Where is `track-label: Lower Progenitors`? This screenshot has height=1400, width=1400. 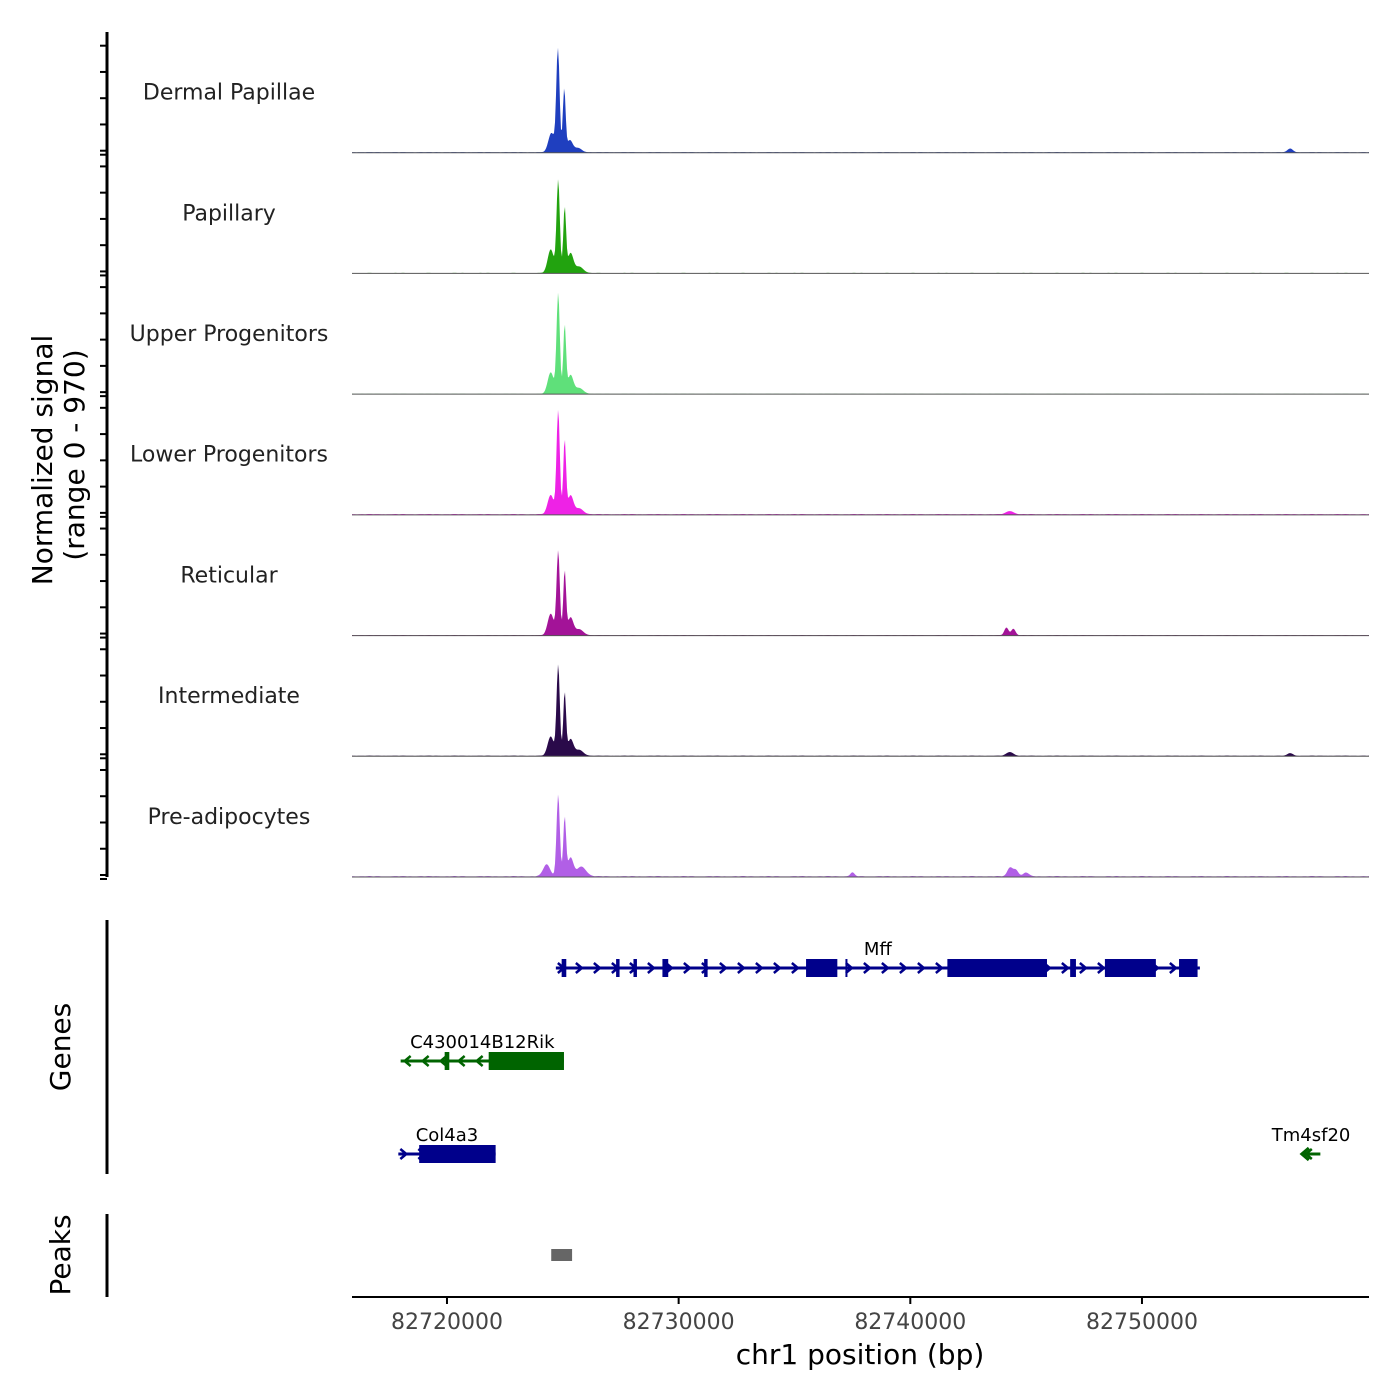 track-label: Lower Progenitors is located at coordinates (229, 455).